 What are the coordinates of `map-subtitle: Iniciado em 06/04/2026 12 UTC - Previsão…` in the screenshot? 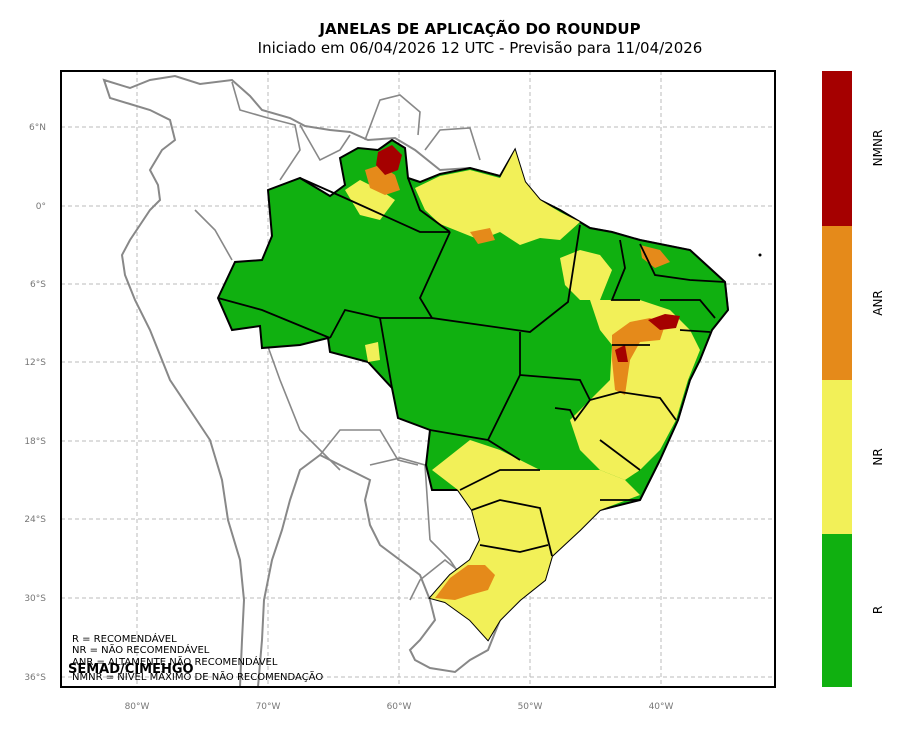 It's located at (480, 48).